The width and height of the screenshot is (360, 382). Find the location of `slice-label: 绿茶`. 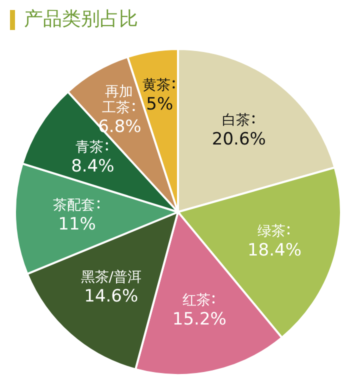

slice-label: 绿茶 is located at coordinates (271, 231).